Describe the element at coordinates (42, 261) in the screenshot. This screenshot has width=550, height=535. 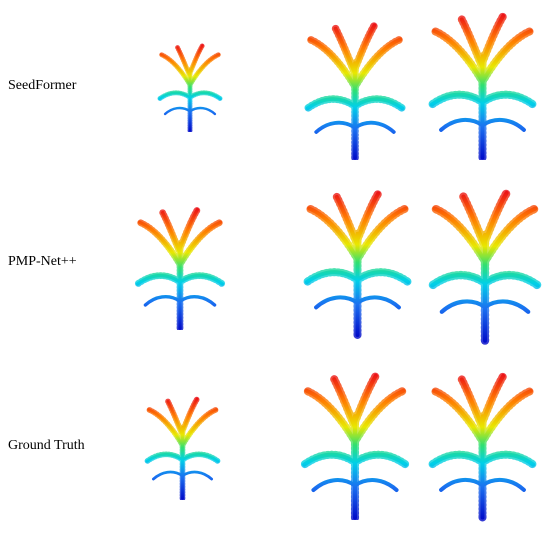
I see `row-label: PMP-Net++` at that location.